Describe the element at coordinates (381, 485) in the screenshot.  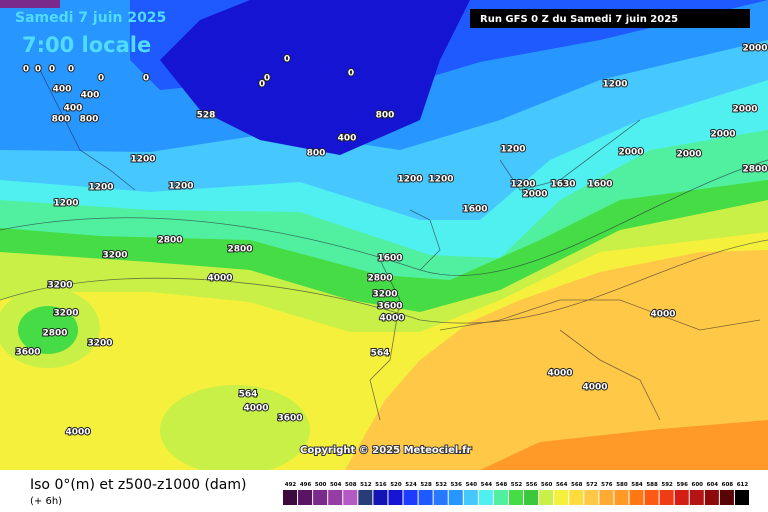
I see `legend-label: 516` at that location.